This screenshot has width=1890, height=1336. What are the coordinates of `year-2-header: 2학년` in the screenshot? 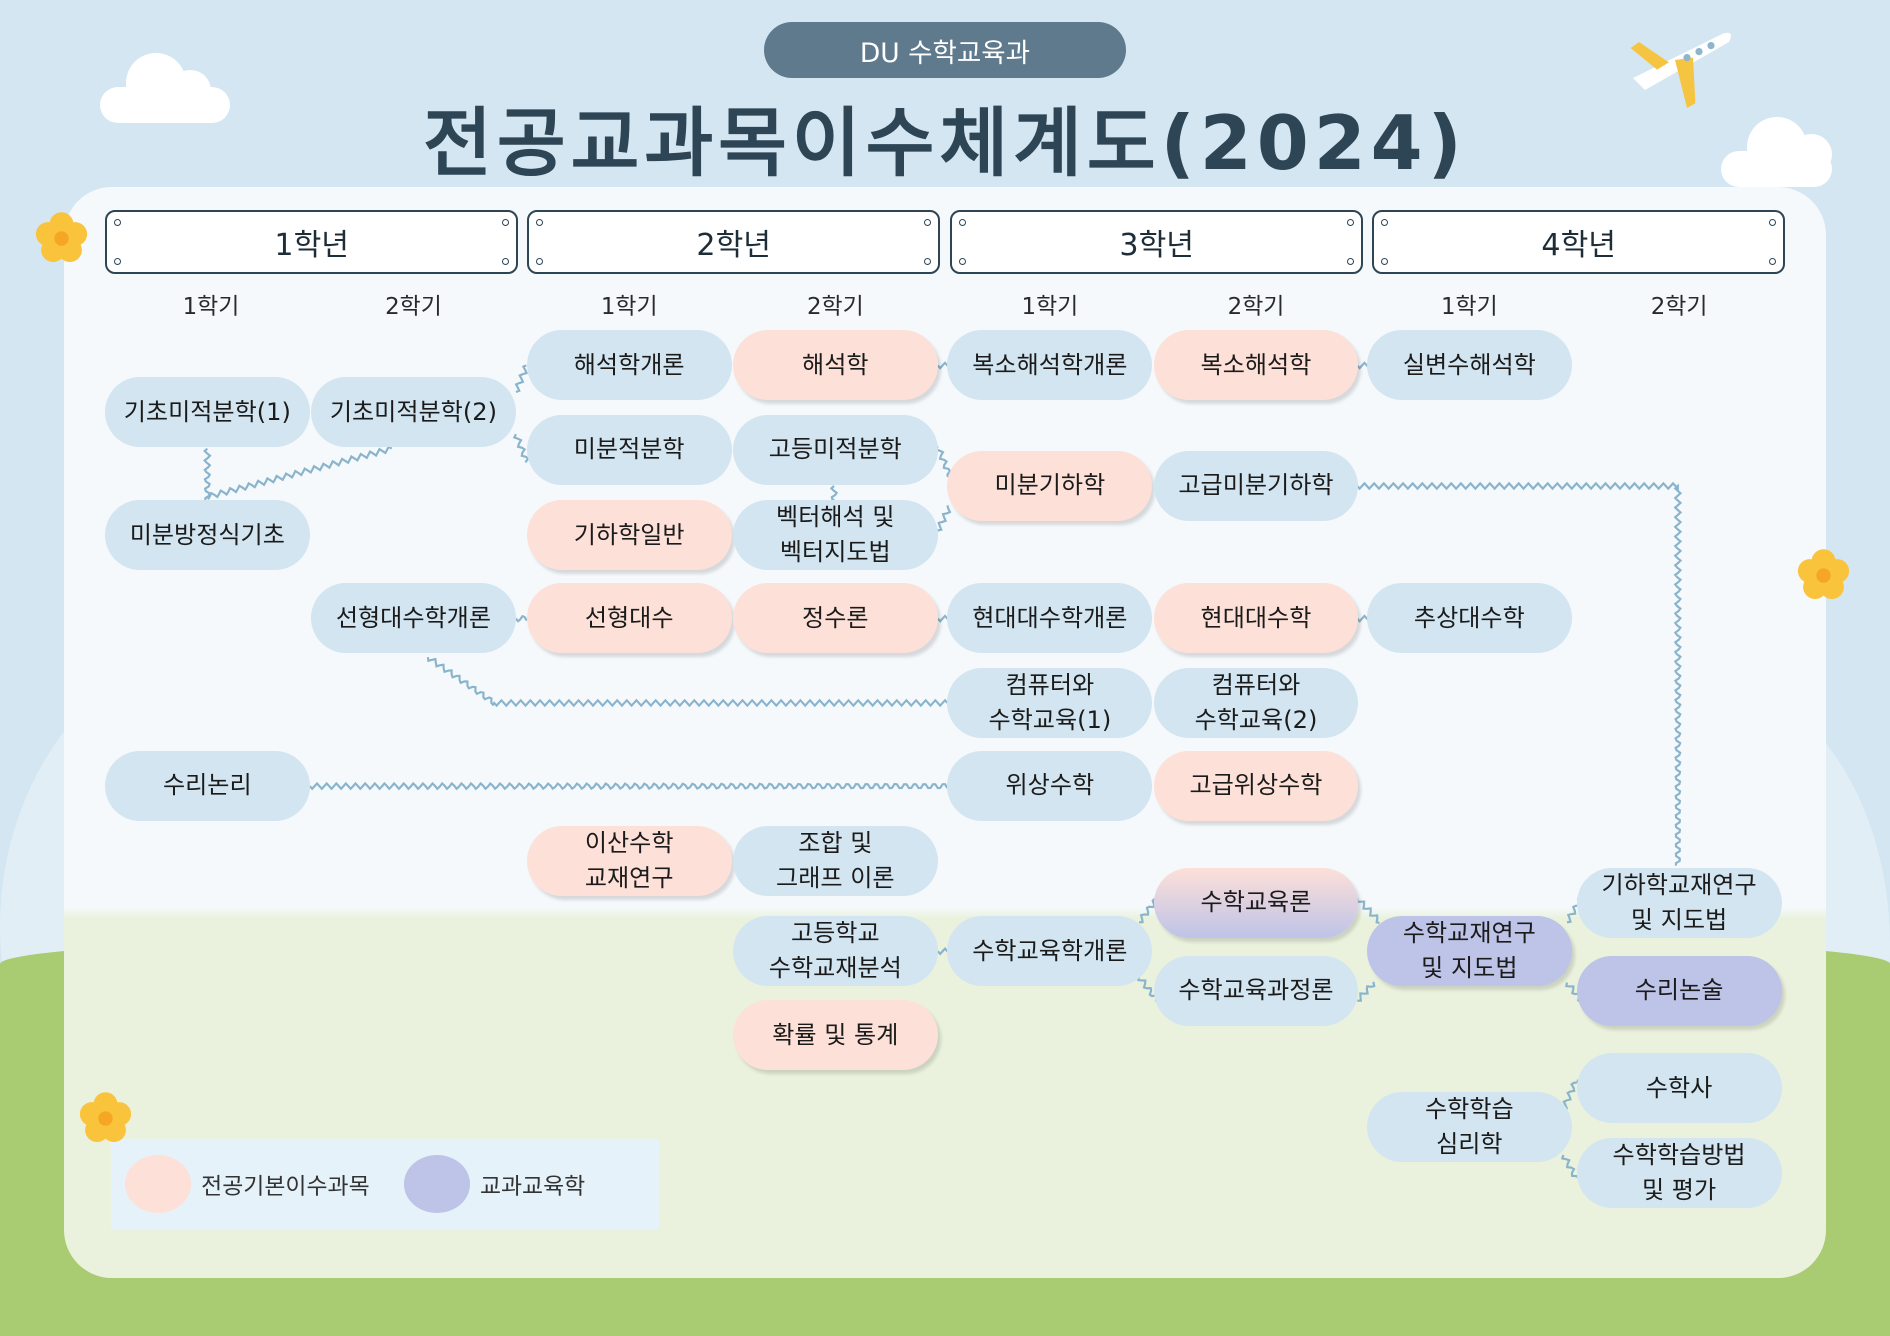 It's located at (734, 241).